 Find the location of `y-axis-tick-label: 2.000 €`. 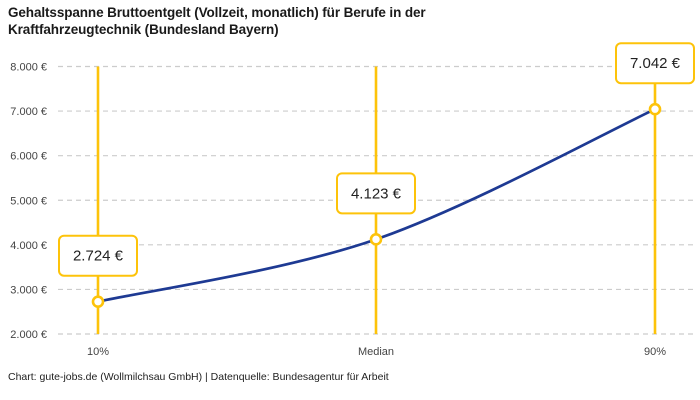

y-axis-tick-label: 2.000 € is located at coordinates (28, 335).